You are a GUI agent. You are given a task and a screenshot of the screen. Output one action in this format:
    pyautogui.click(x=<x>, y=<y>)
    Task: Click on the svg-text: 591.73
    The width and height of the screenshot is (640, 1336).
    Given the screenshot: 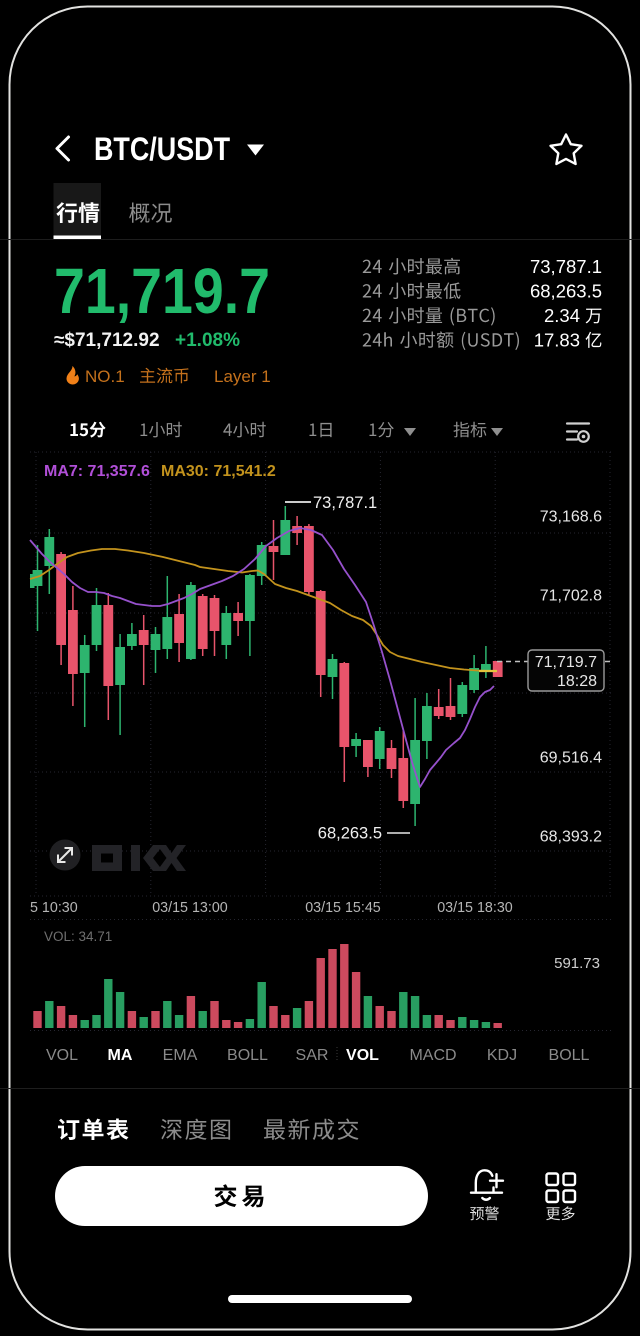 What is the action you would take?
    pyautogui.click(x=577, y=963)
    